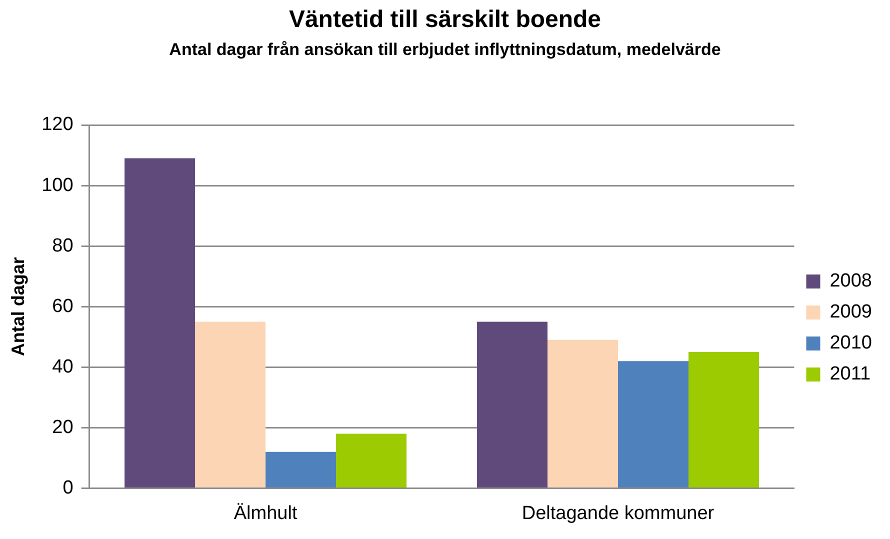 The height and width of the screenshot is (539, 890). Describe the element at coordinates (63, 367) in the screenshot. I see `y-tick-label: 40` at that location.